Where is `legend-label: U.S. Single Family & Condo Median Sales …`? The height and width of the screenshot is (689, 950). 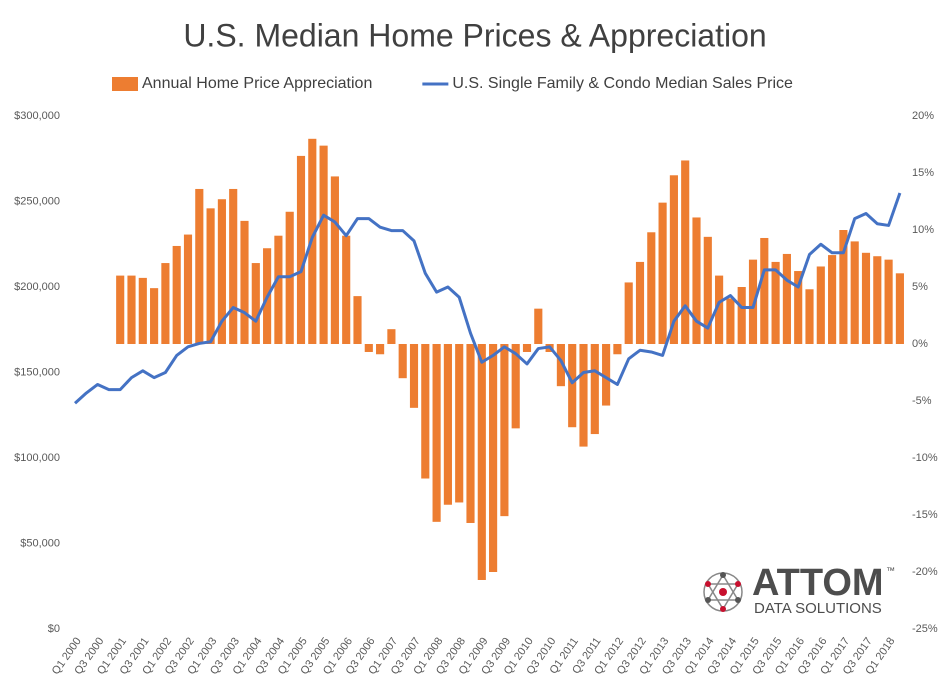
legend-label: U.S. Single Family & Condo Median Sales … is located at coordinates (622, 83).